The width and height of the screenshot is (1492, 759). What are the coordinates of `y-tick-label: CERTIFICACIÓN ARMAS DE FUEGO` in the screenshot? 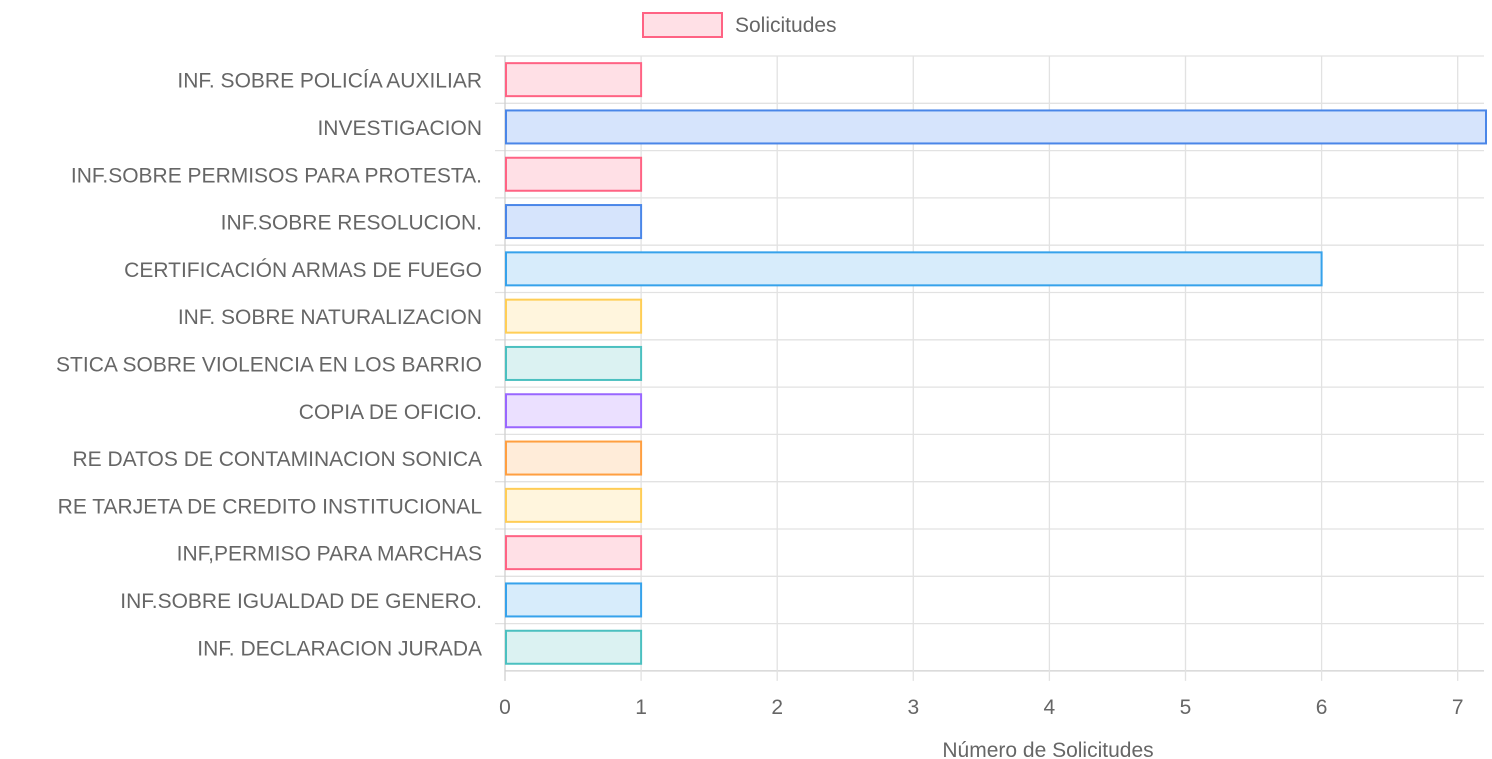 It's located at (303, 270).